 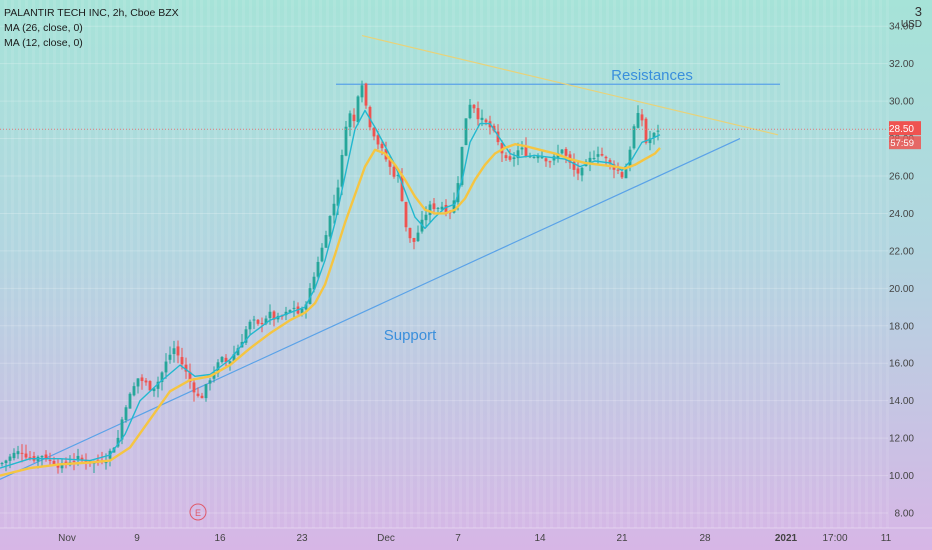 What do you see at coordinates (91, 13) in the screenshot?
I see `symbol-title: PALANTIR TECH INC, 2h, Cboe BZX` at bounding box center [91, 13].